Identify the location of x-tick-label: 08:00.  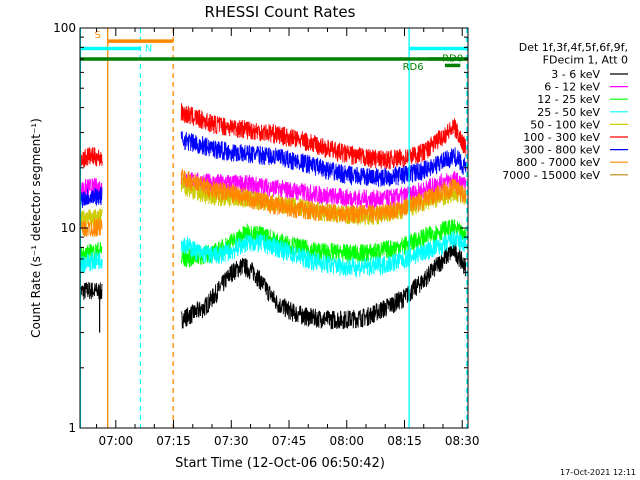
(346, 441).